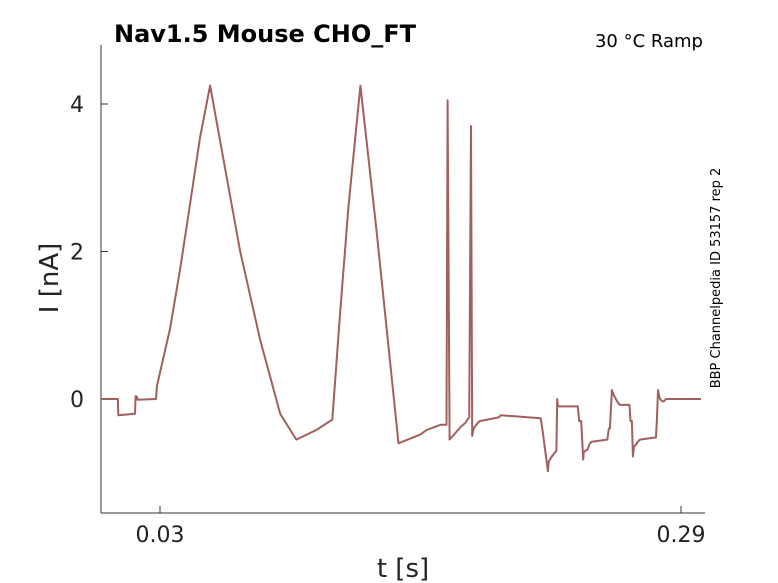  I want to click on chart-title: Nav1.5 Mouse CHO_FT, so click(265, 34).